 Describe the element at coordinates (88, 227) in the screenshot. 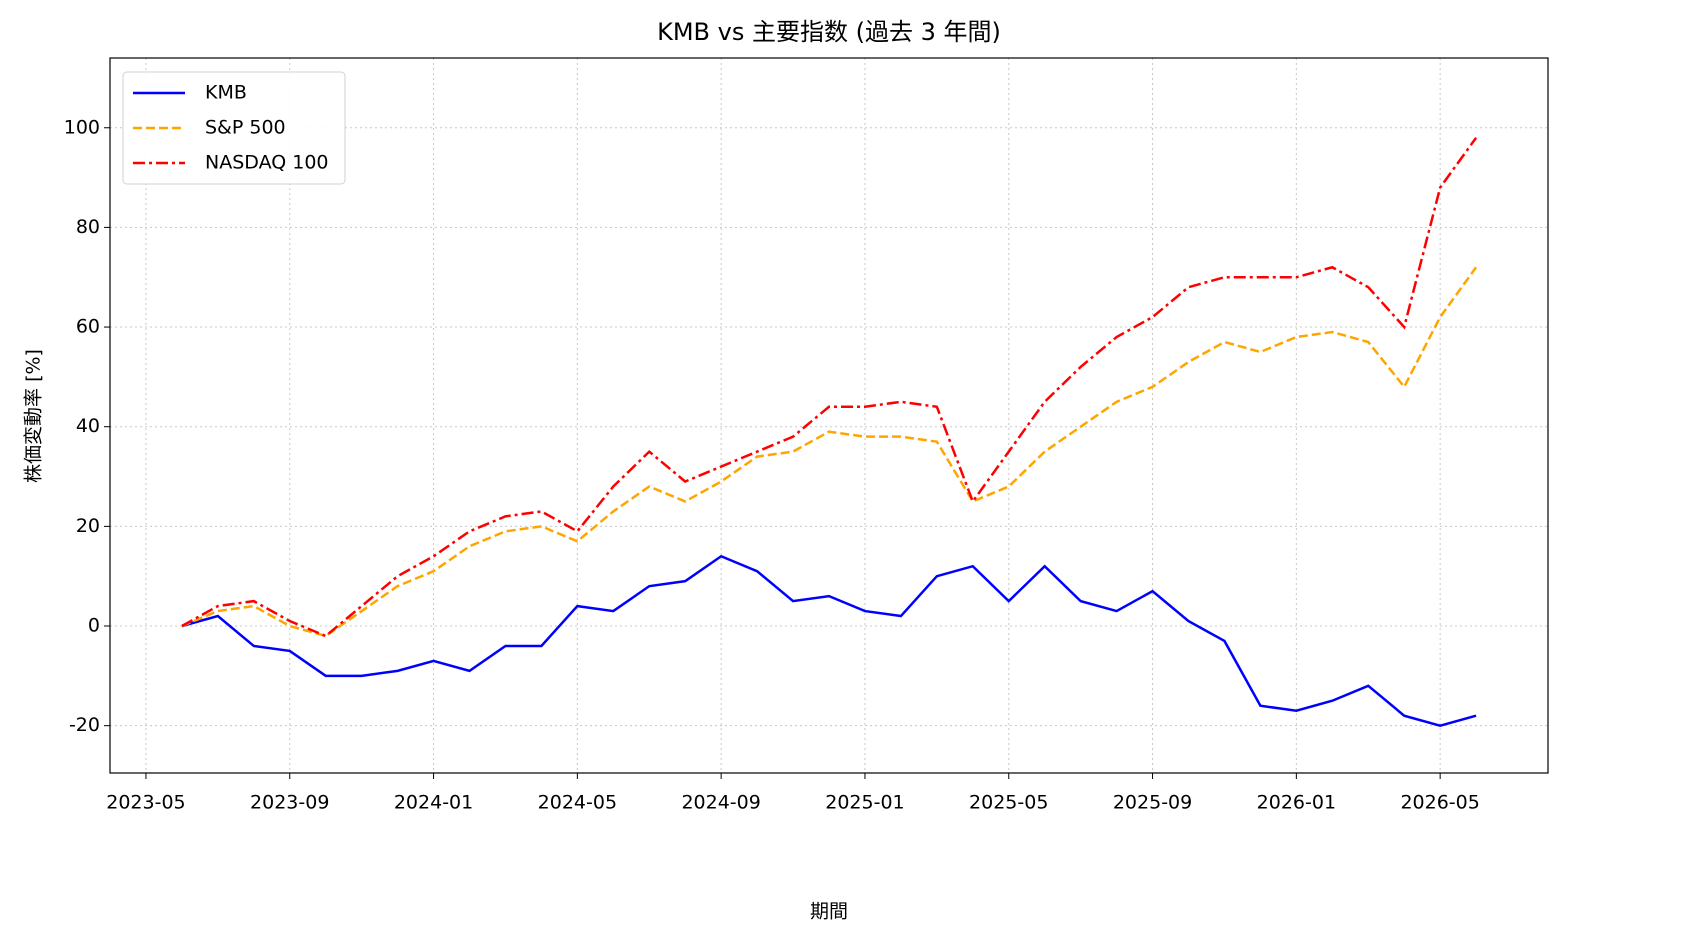

I see `y-tick-label: 80` at that location.